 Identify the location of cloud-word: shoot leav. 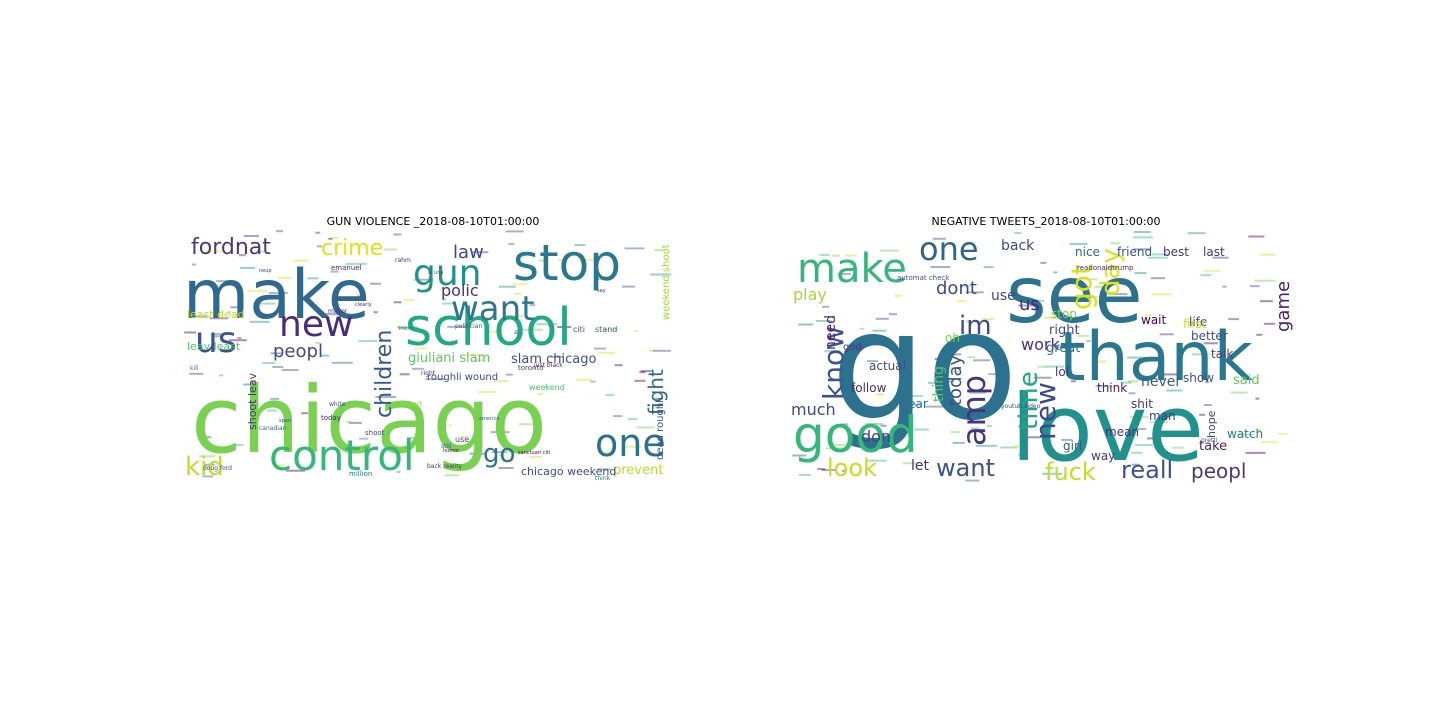
(252, 401).